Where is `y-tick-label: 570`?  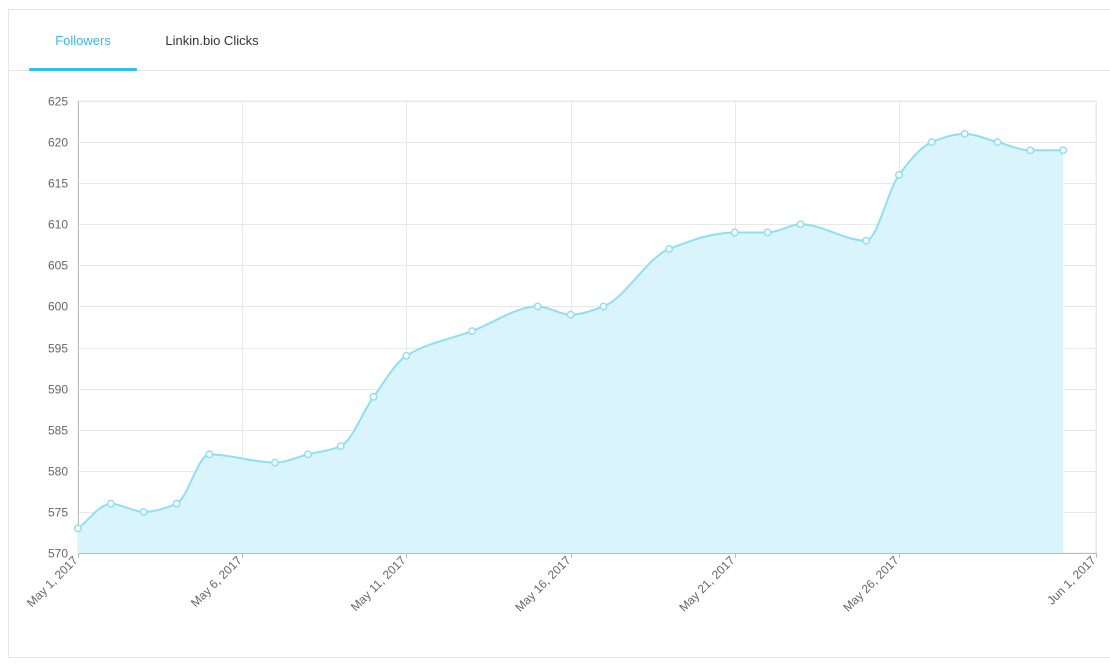
y-tick-label: 570 is located at coordinates (58, 554).